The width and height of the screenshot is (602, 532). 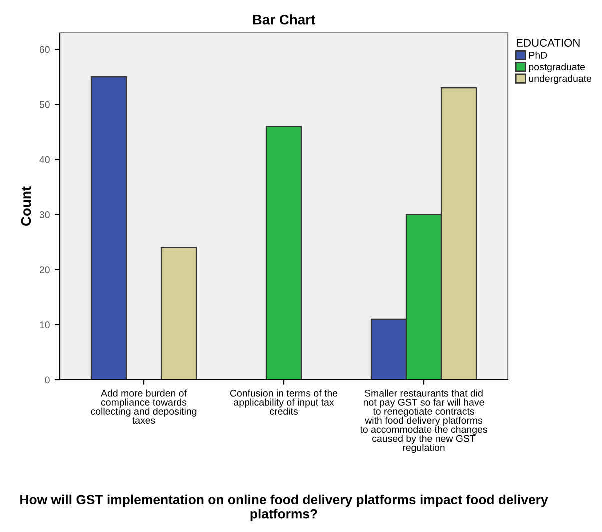 I want to click on legend-title: EDUCATION, so click(x=548, y=43).